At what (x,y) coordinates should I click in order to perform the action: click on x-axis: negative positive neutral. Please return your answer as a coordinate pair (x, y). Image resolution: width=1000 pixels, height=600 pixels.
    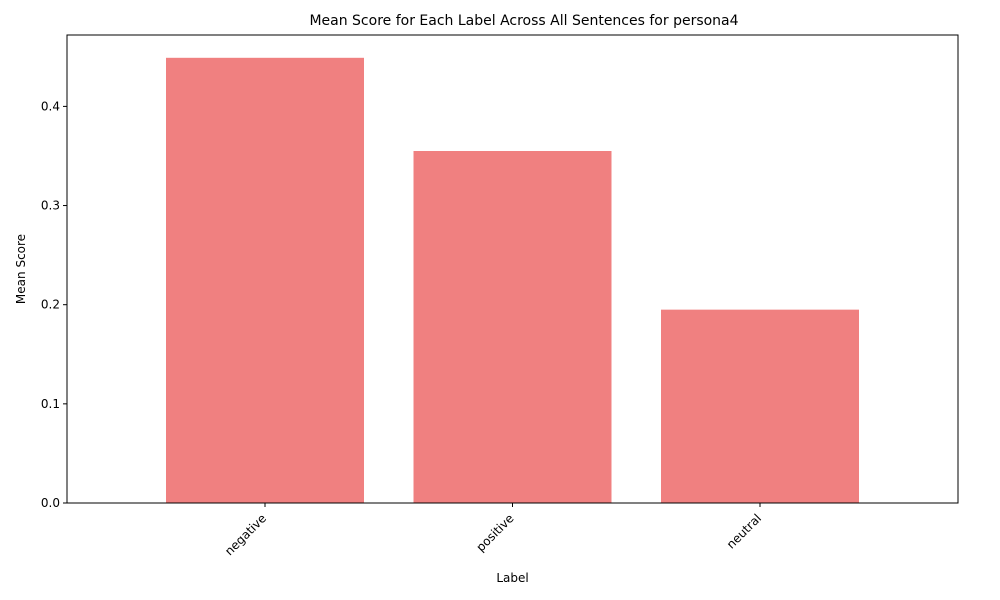
    Looking at the image, I should click on (493, 530).